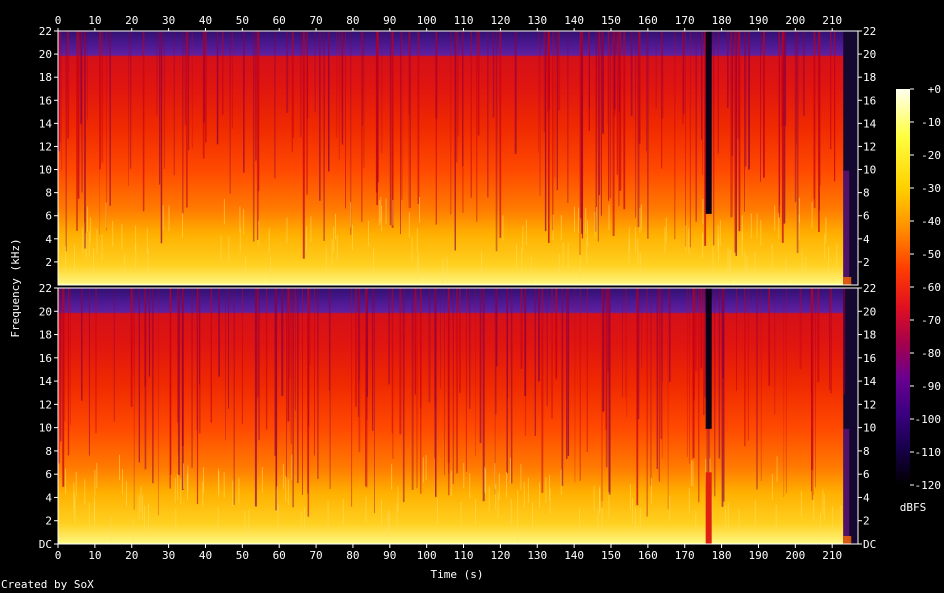  What do you see at coordinates (45, 31) in the screenshot?
I see `y-tick-label: 22` at bounding box center [45, 31].